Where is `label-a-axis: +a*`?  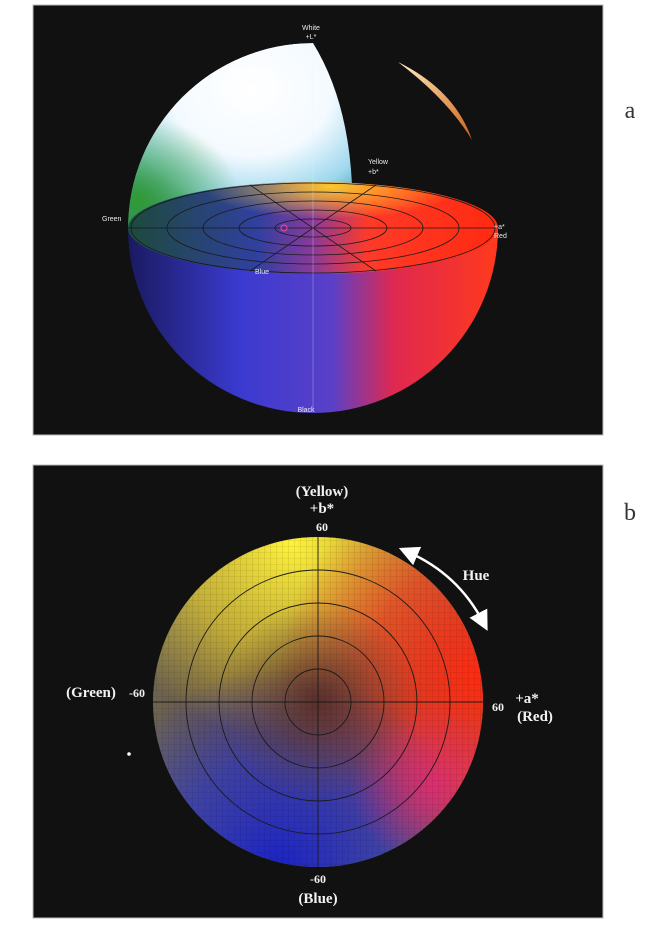
label-a-axis: +a* is located at coordinates (499, 227).